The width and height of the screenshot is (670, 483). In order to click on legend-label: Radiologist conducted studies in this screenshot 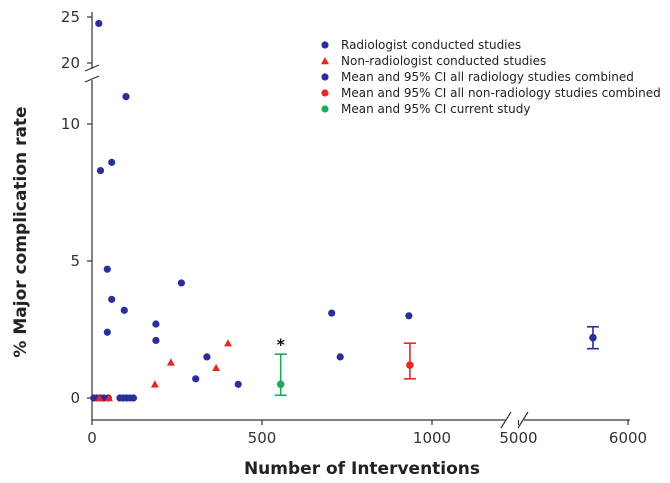, I will do `click(431, 45)`.